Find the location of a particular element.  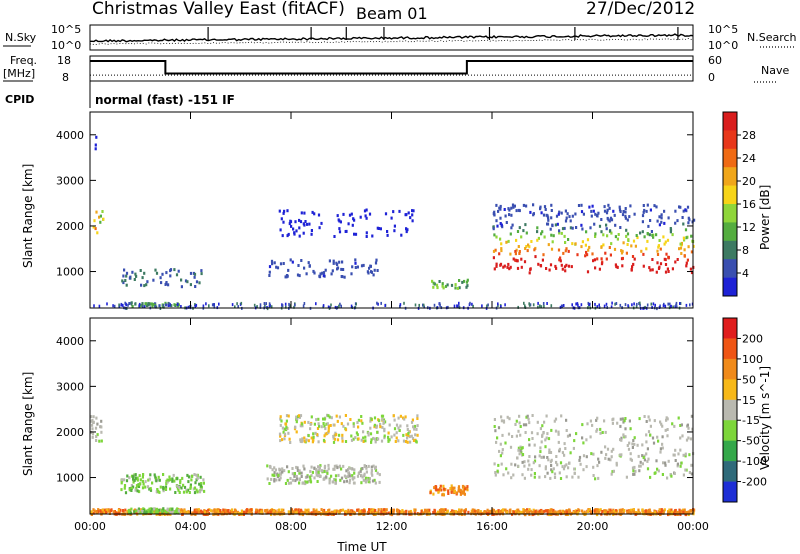

velocity-colorbar-label-3: 15 is located at coordinates (749, 400).